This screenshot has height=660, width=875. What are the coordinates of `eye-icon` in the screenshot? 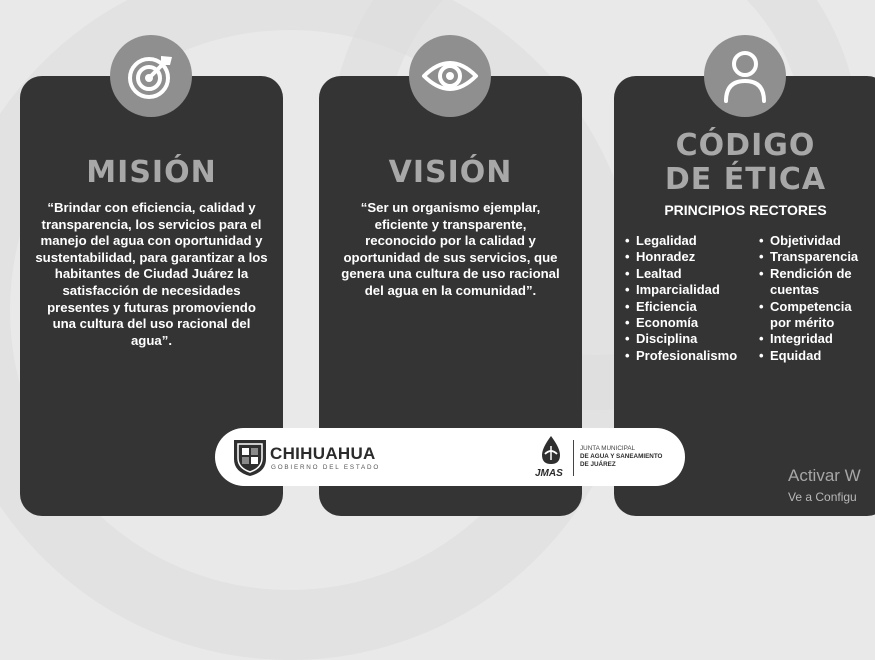 It's located at (450, 76).